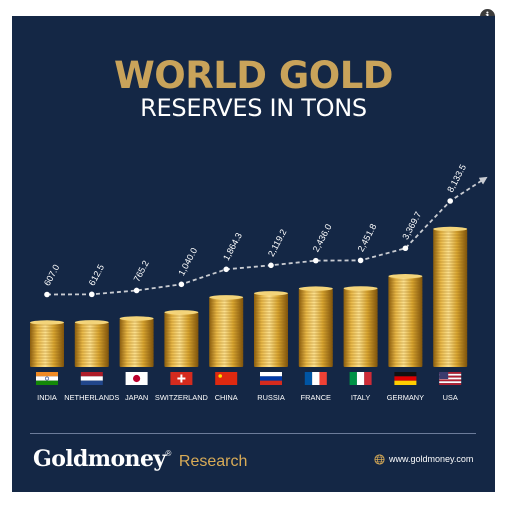  Describe the element at coordinates (99, 459) in the screenshot. I see `brand-name: Goldmoney` at that location.